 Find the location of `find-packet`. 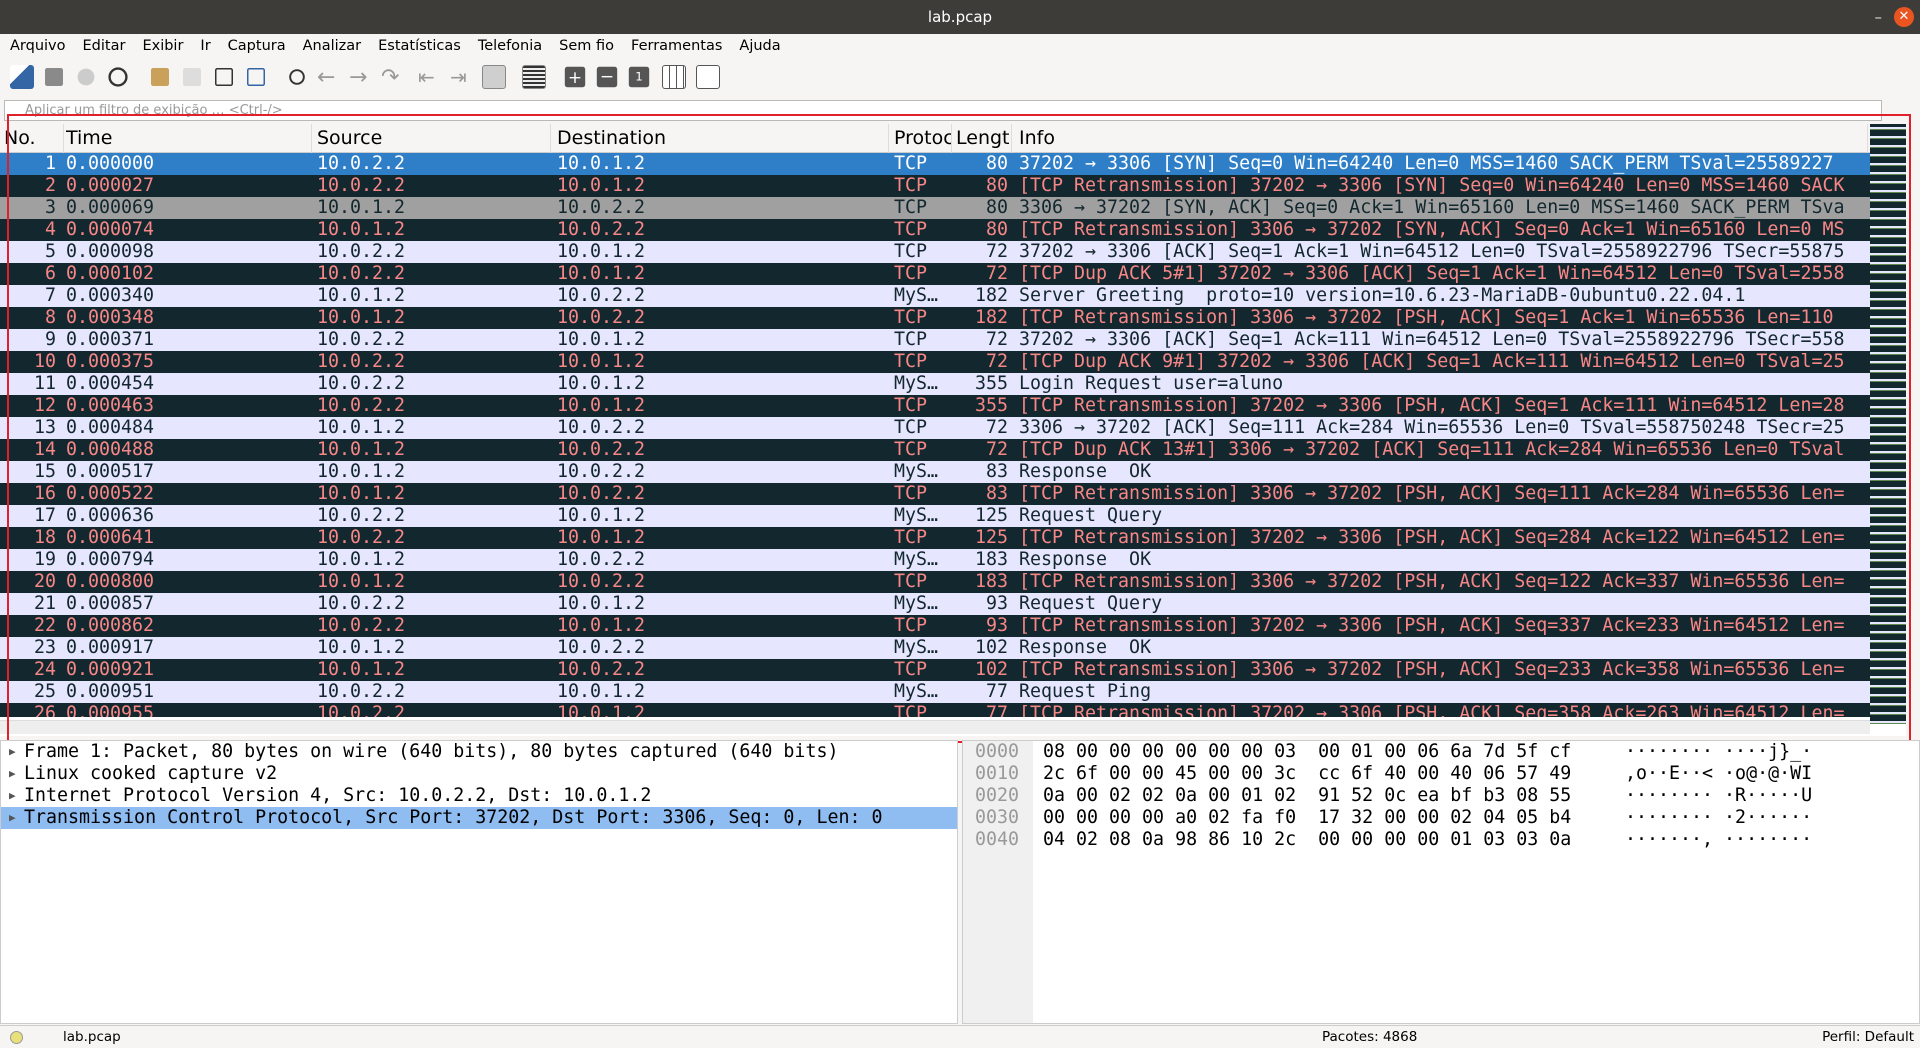

find-packet is located at coordinates (297, 77).